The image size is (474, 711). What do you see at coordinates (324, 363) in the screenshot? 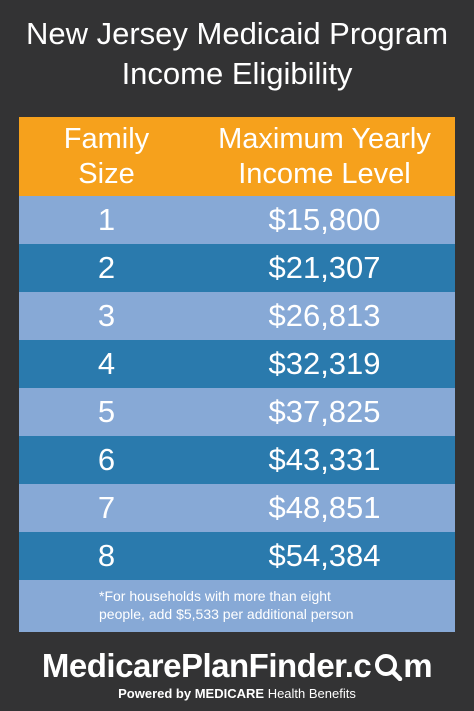
I see `income-cell: $32,319` at bounding box center [324, 363].